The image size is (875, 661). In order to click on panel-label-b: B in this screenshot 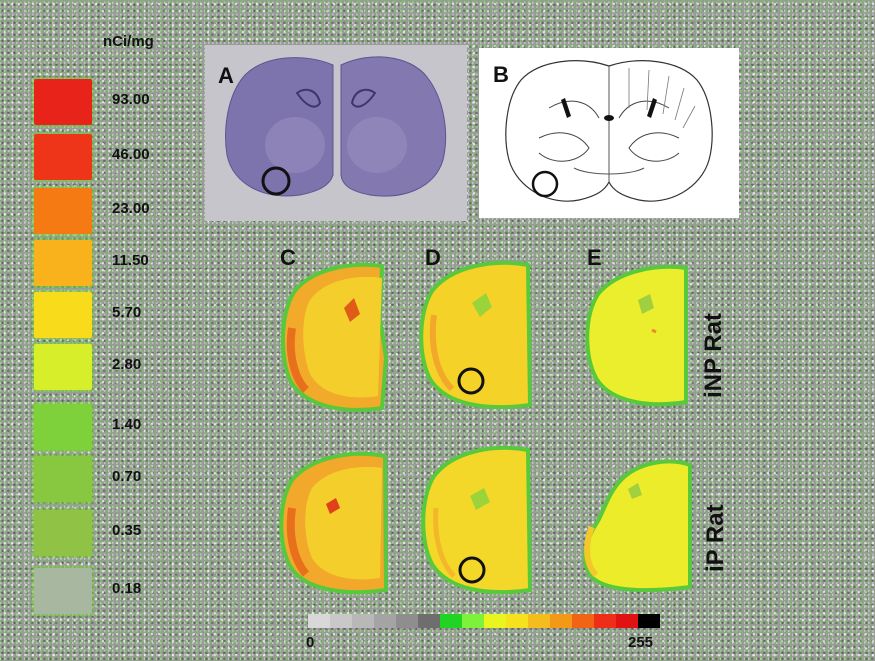, I will do `click(501, 74)`.